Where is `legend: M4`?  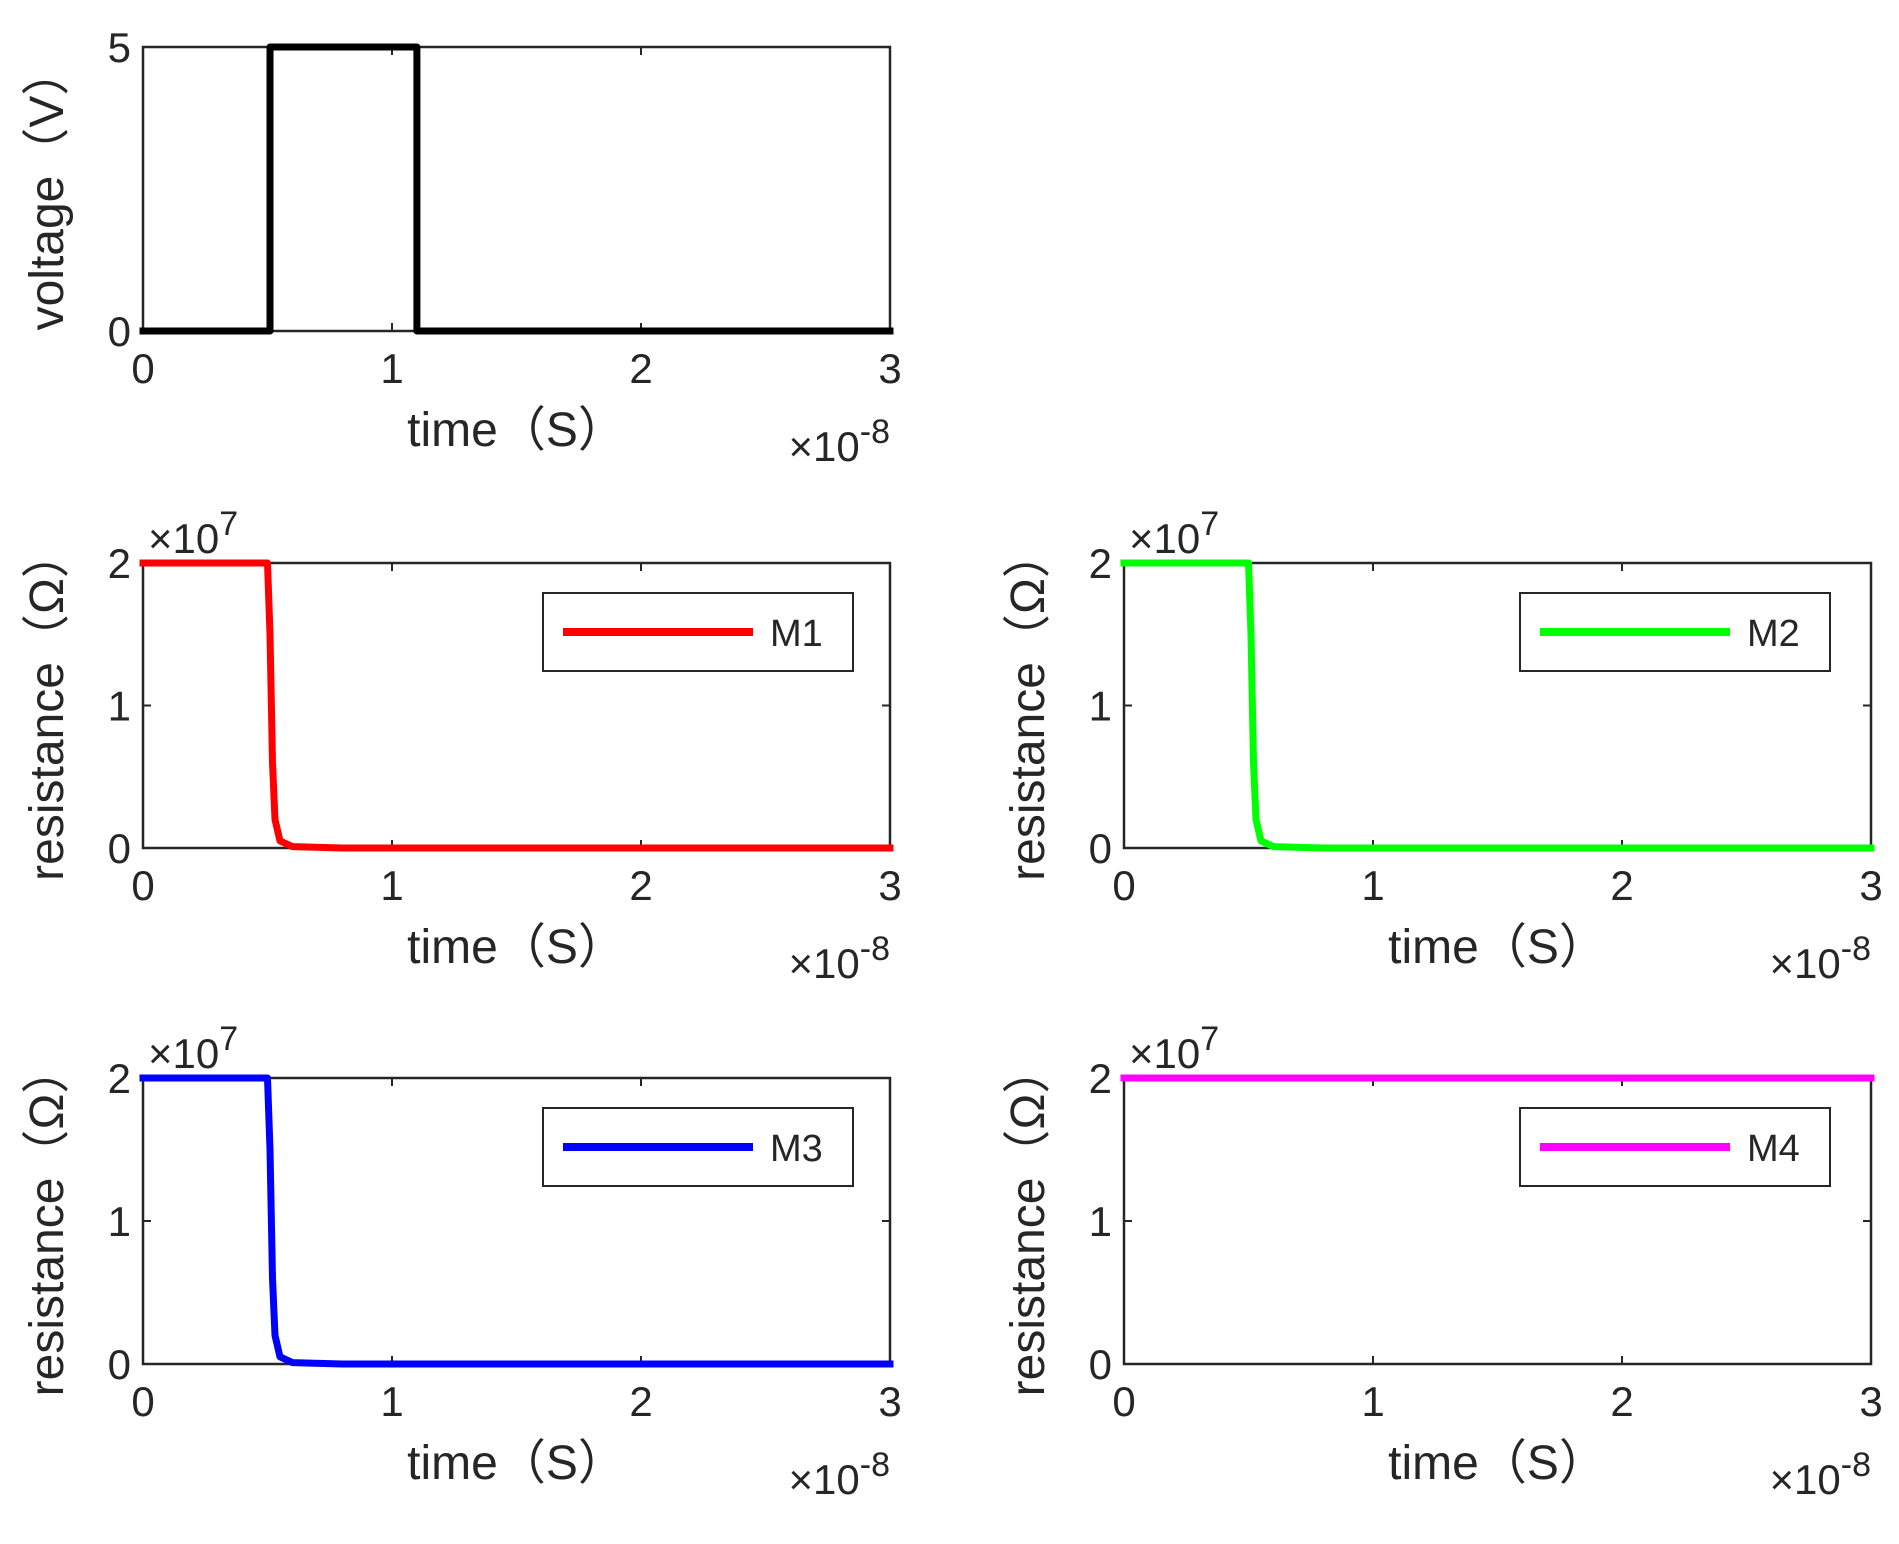 legend: M4 is located at coordinates (1675, 1147).